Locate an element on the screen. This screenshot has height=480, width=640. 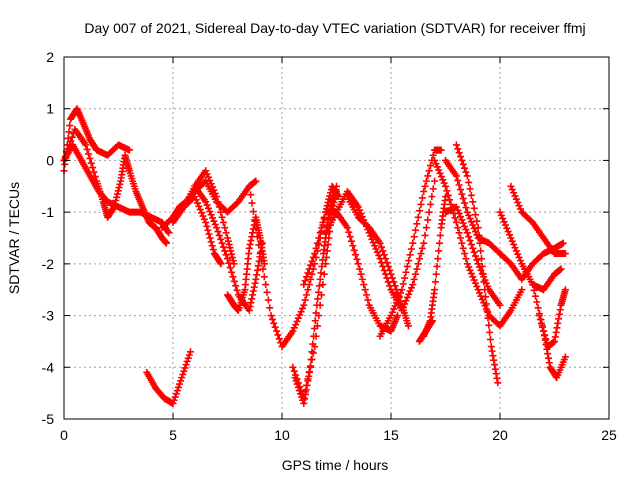
y-tick-label: -5 is located at coordinates (48, 419).